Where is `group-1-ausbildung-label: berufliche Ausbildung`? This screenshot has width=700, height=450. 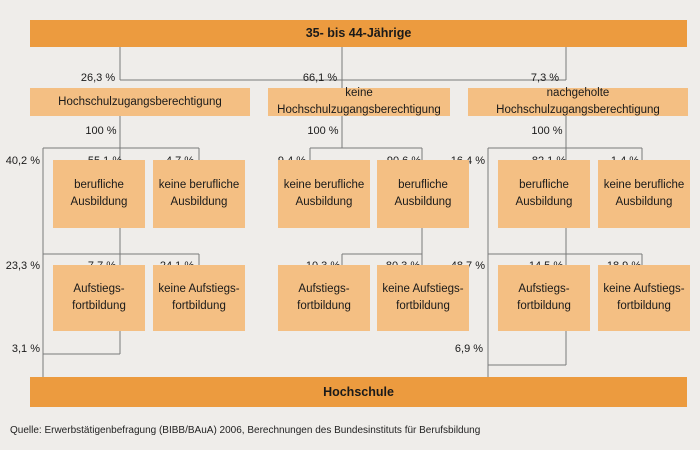
group-1-ausbildung-label: berufliche Ausbildung is located at coordinates (99, 193).